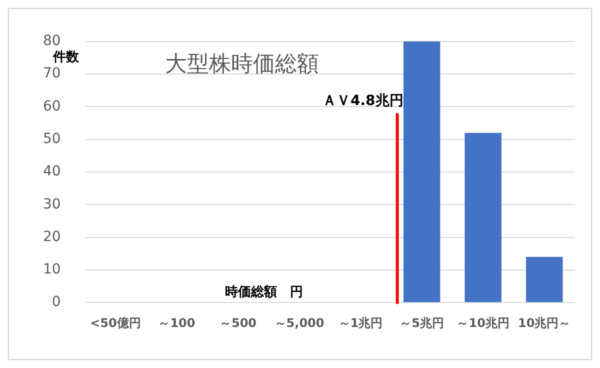  Describe the element at coordinates (422, 323) in the screenshot. I see `x-tick-label: ～5兆円` at that location.